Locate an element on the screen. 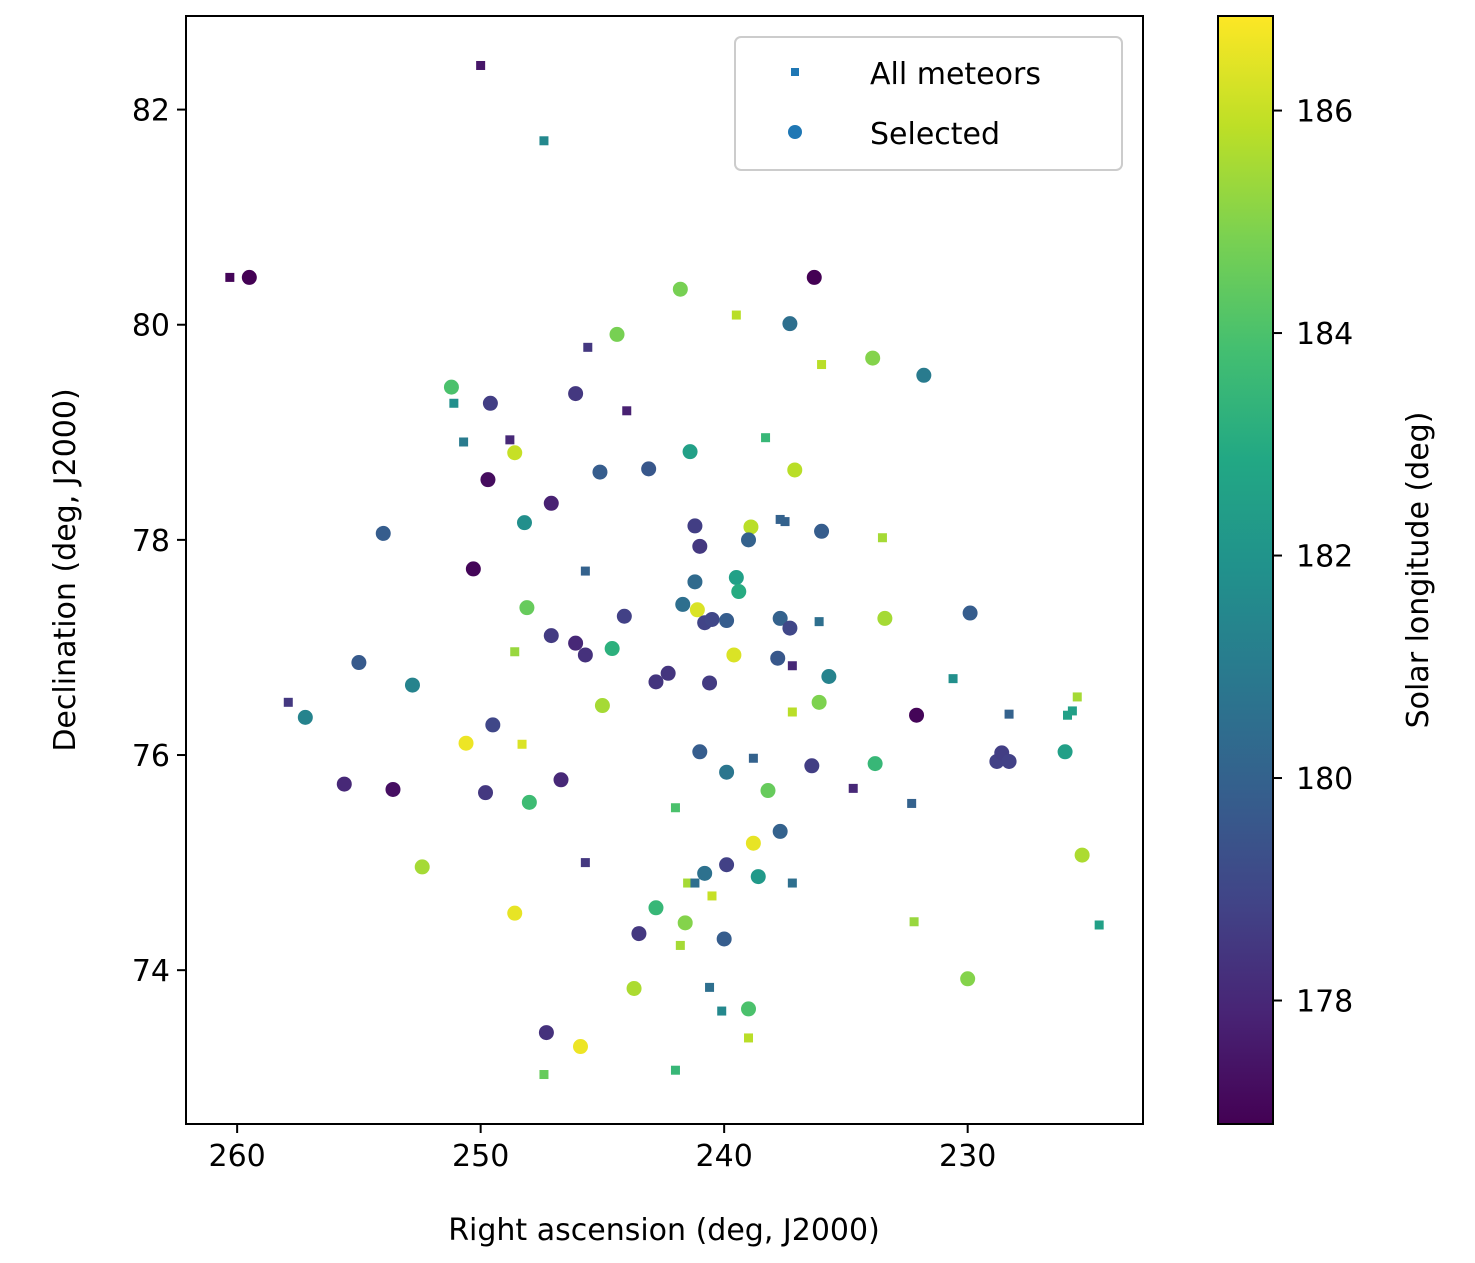  legend-box is located at coordinates (928, 103).